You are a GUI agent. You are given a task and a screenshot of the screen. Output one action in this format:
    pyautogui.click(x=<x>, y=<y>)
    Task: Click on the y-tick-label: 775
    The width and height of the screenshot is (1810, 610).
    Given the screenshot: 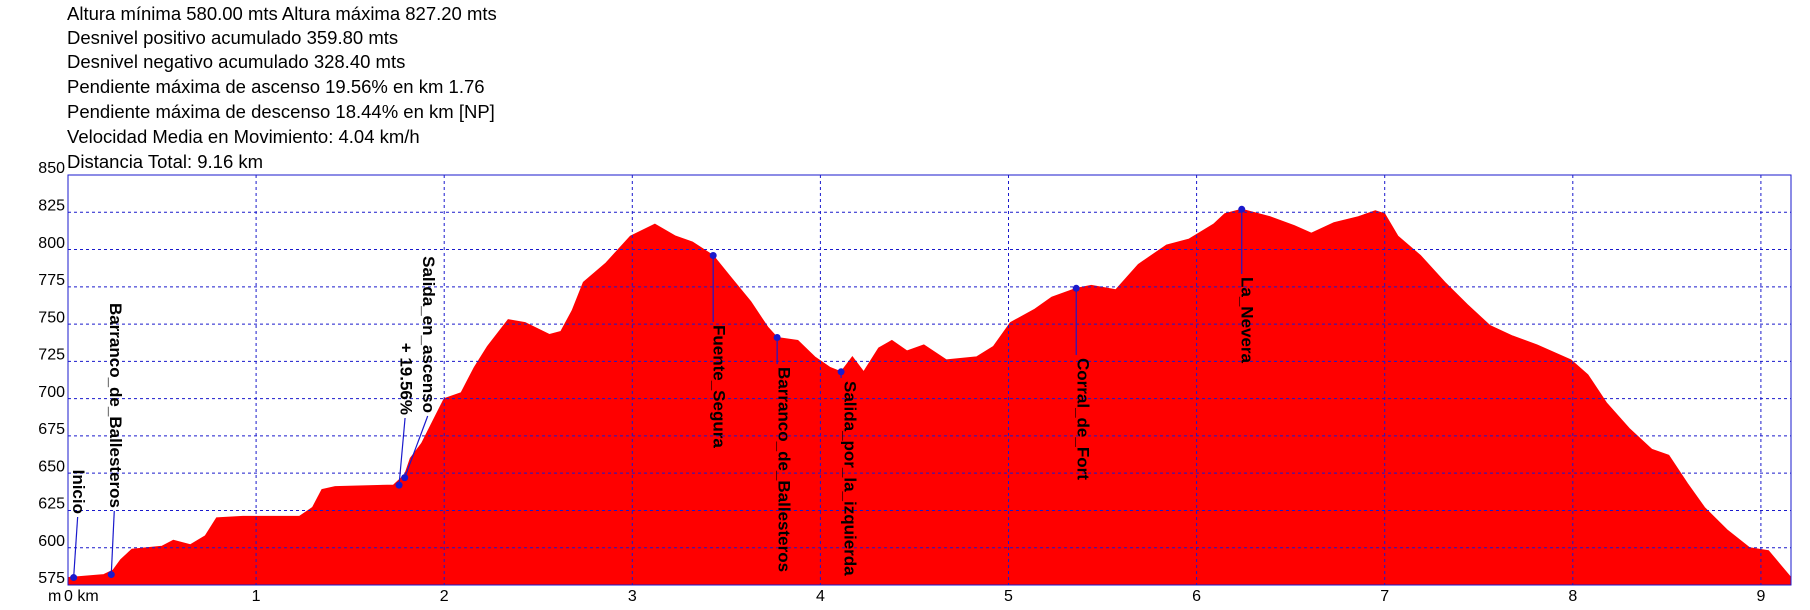 What is the action you would take?
    pyautogui.click(x=51, y=280)
    